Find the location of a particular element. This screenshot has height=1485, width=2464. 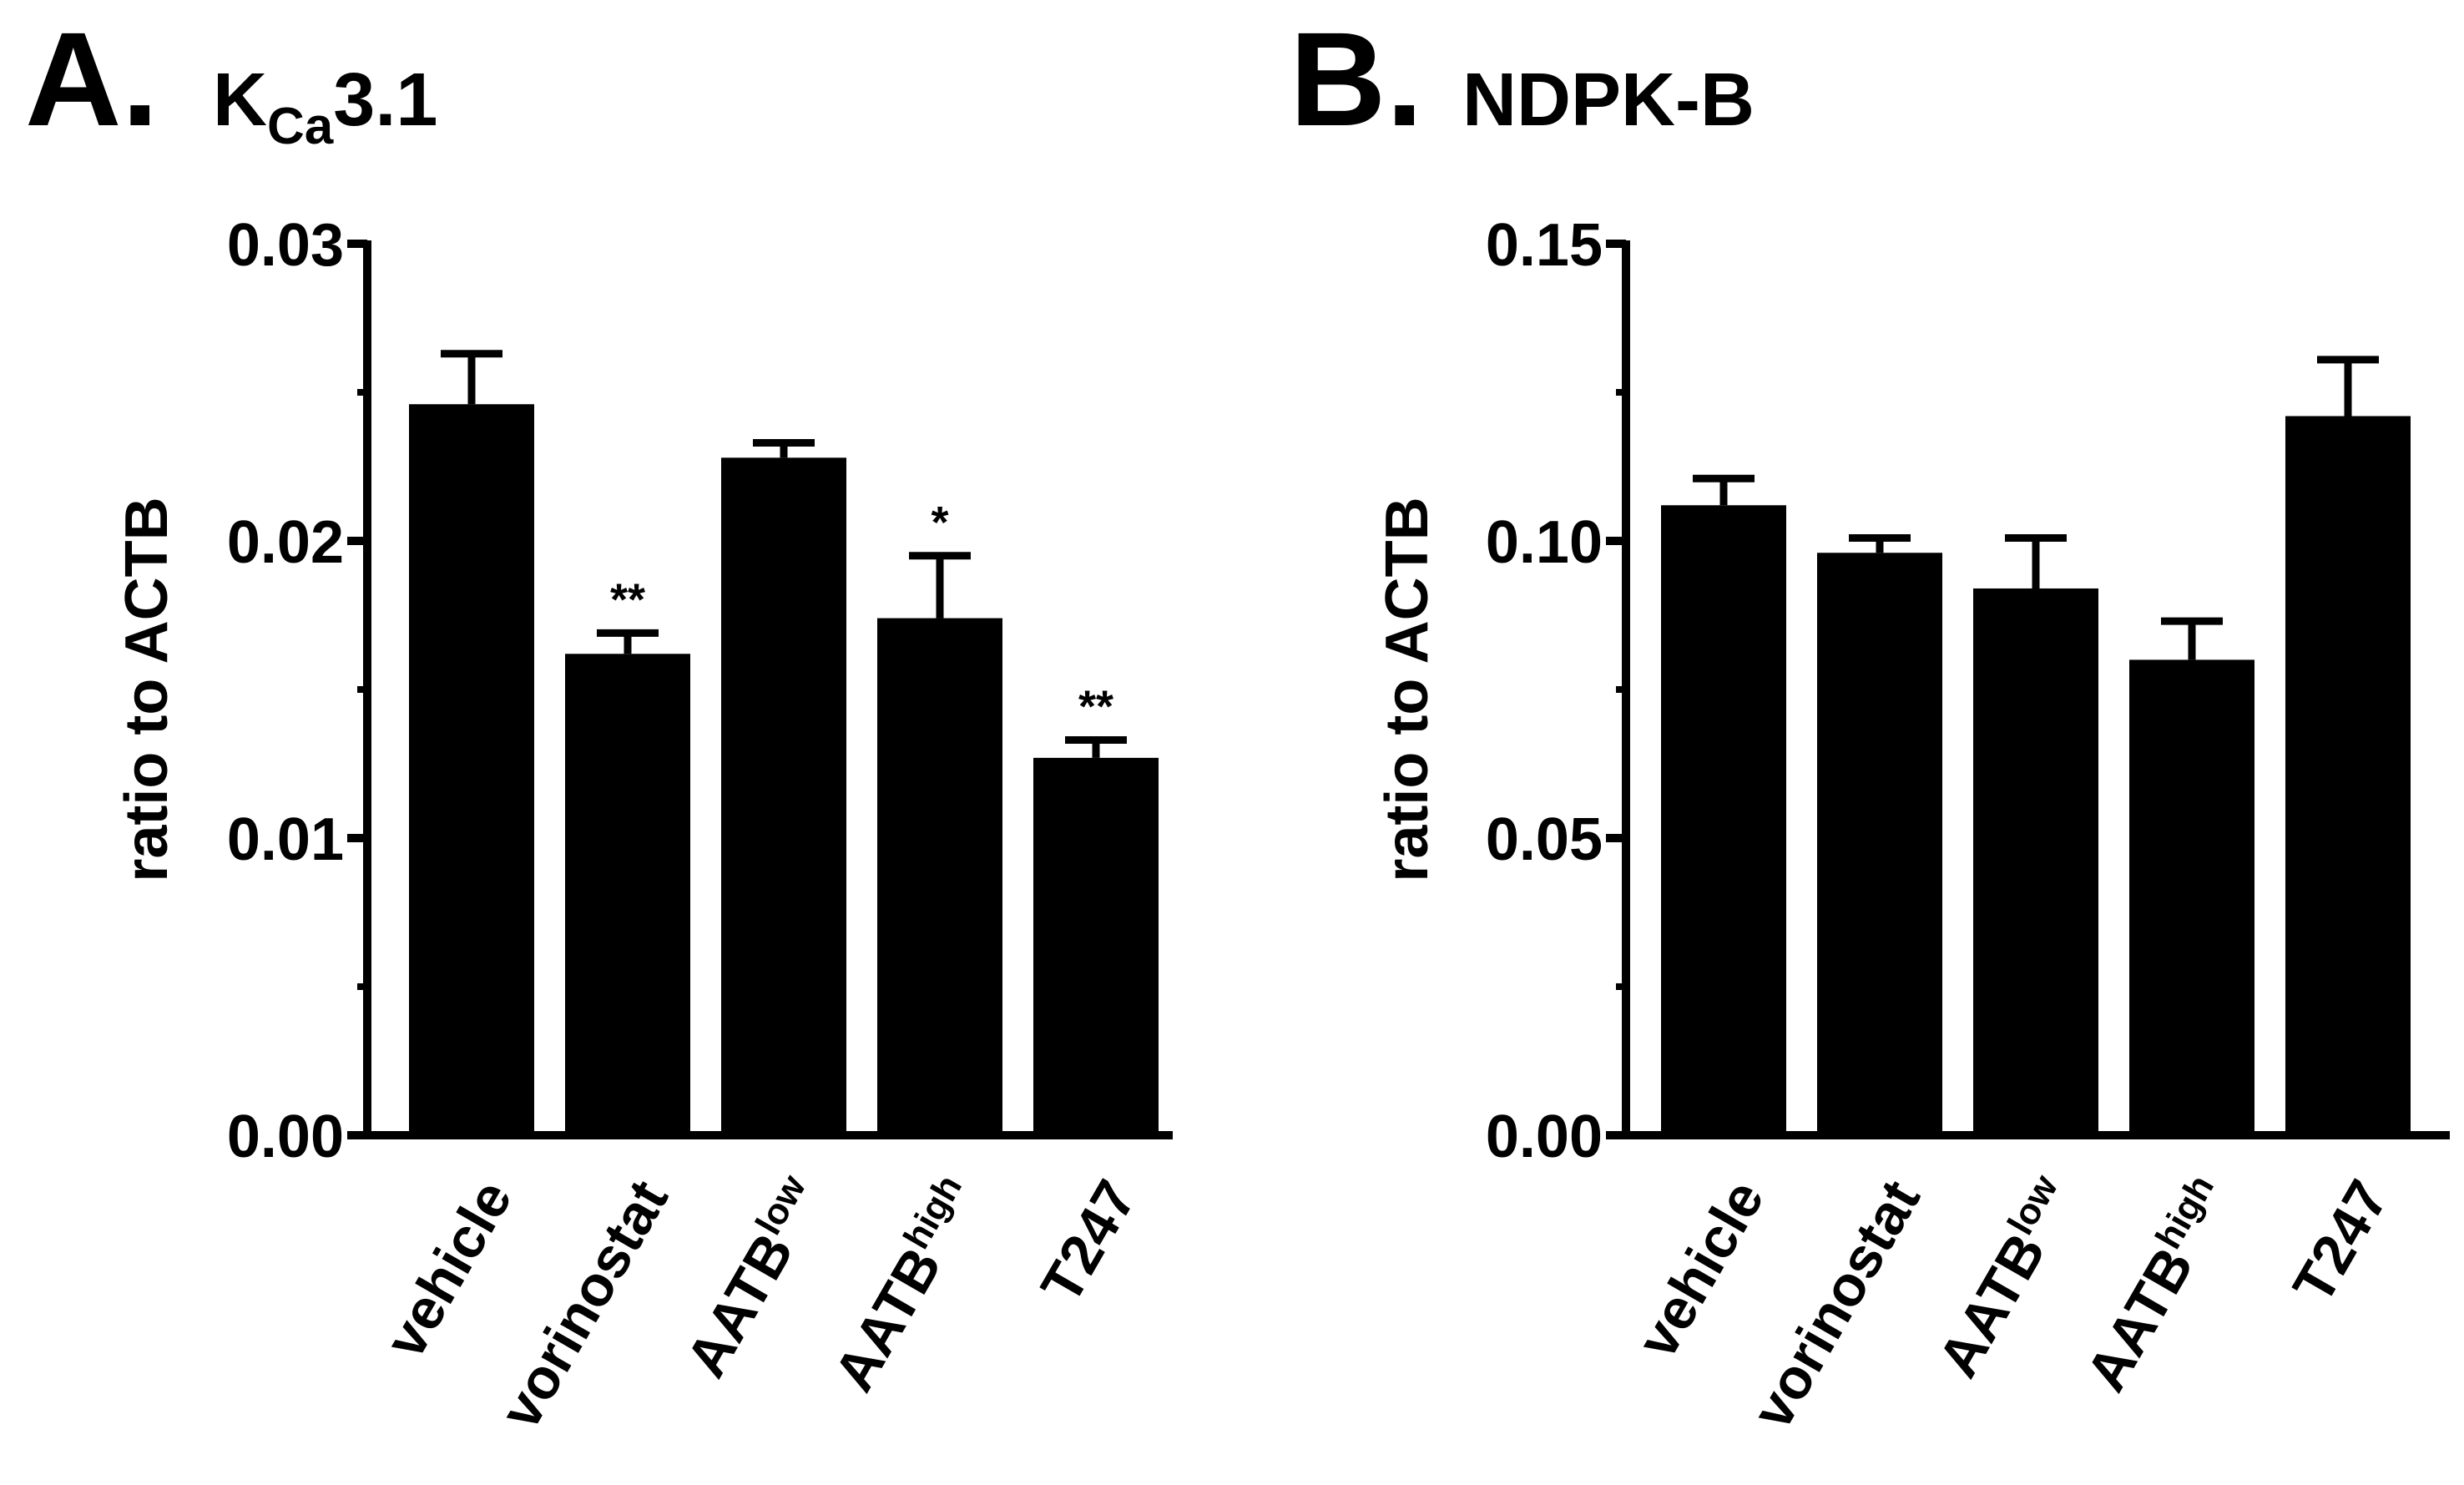

panel-letter: B. is located at coordinates (1356, 79).